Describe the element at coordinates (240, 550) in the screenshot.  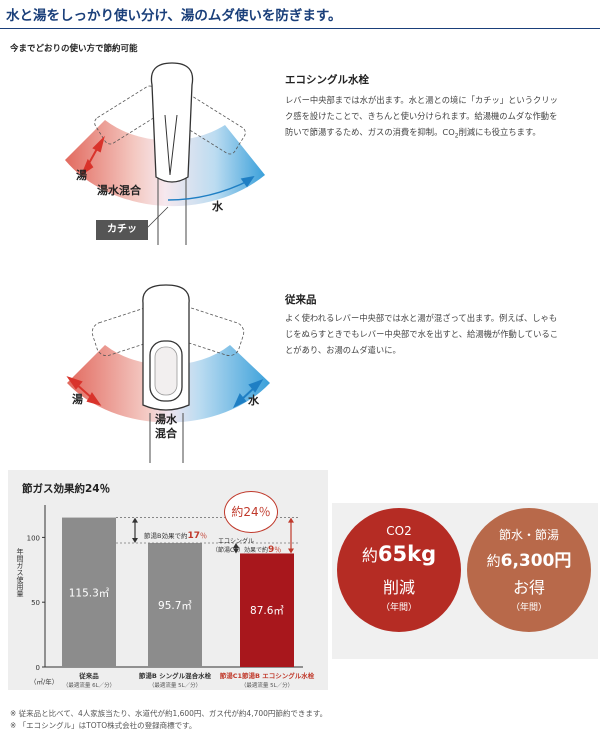
I see `saving-9-line2: （節湯C1）効果で約` at that location.